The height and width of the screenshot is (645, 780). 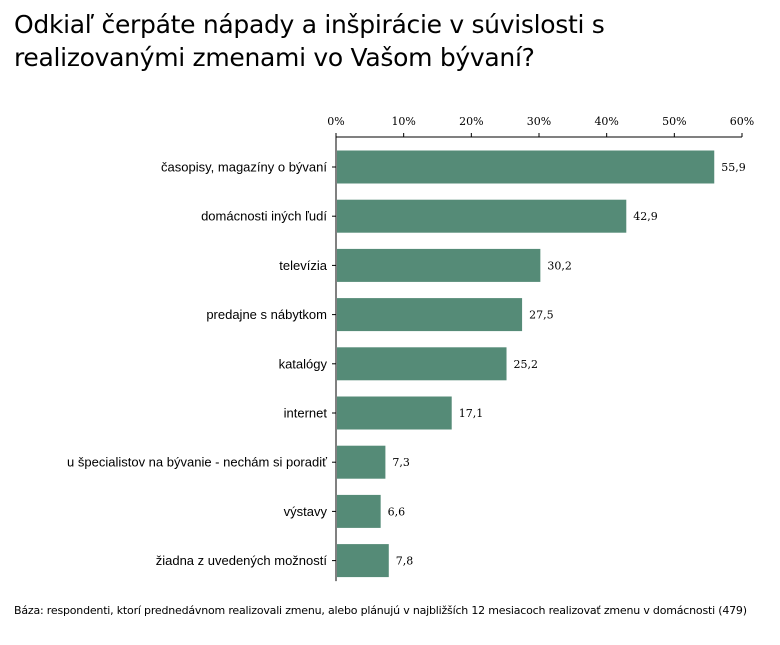 What do you see at coordinates (306, 413) in the screenshot?
I see `category-label: internet` at bounding box center [306, 413].